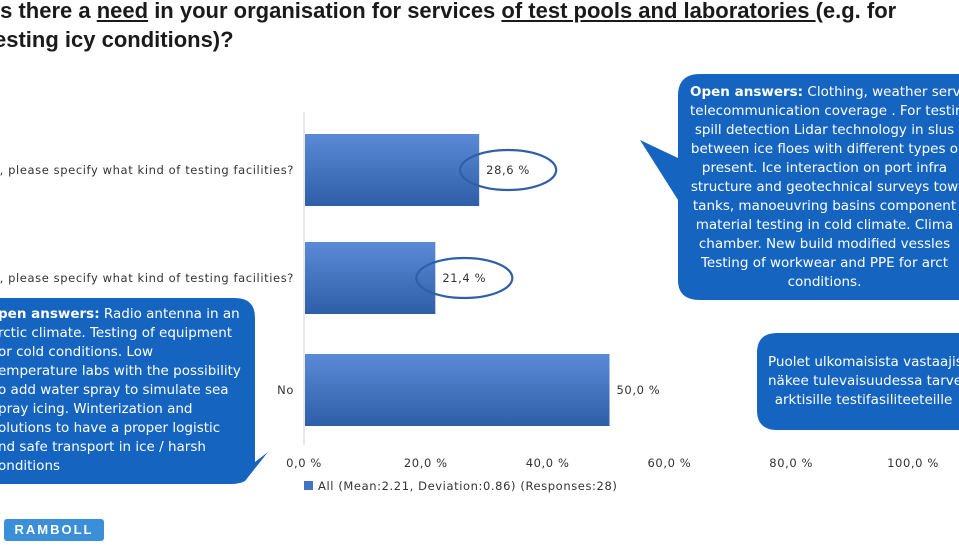  What do you see at coordinates (308, 485) in the screenshot?
I see `legend-swatch` at bounding box center [308, 485].